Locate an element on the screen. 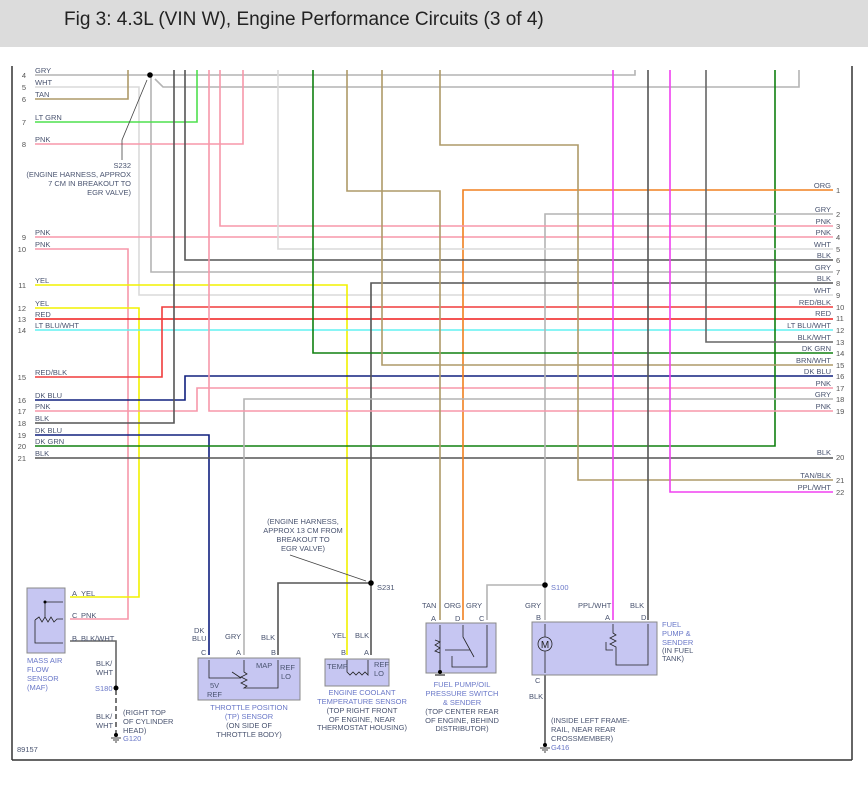 The image size is (868, 786). right-pin-number: 16 is located at coordinates (840, 376).